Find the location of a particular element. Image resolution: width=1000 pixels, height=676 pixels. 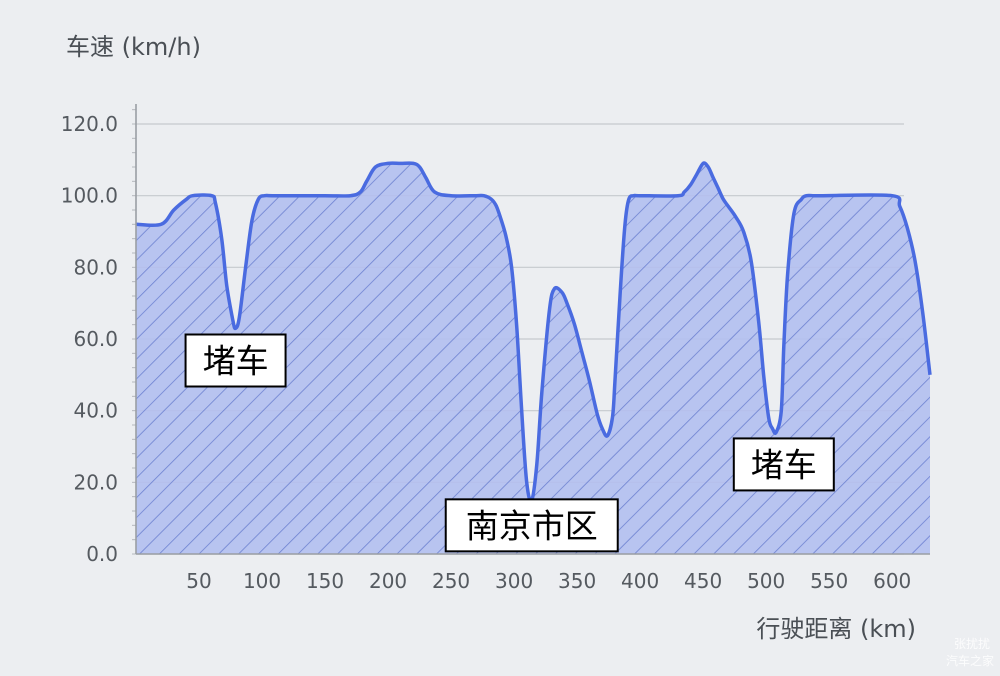

y-tick-label: 100.0 is located at coordinates (89, 196).